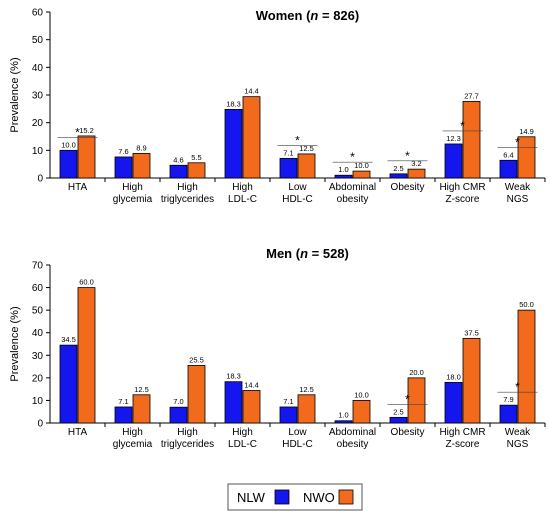 This screenshot has width=550, height=515. I want to click on chart-title: Men (n = 528), so click(307, 253).